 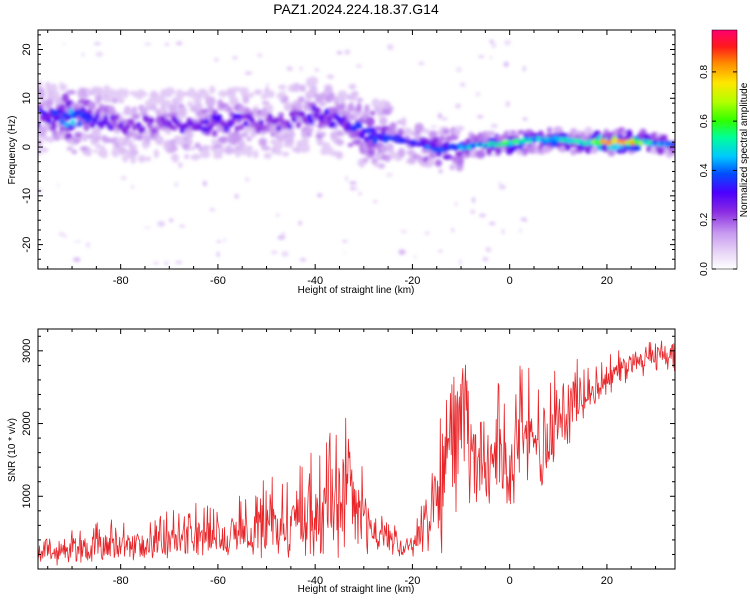 I want to click on spectrogram-x-tick-label: -60, so click(x=218, y=281).